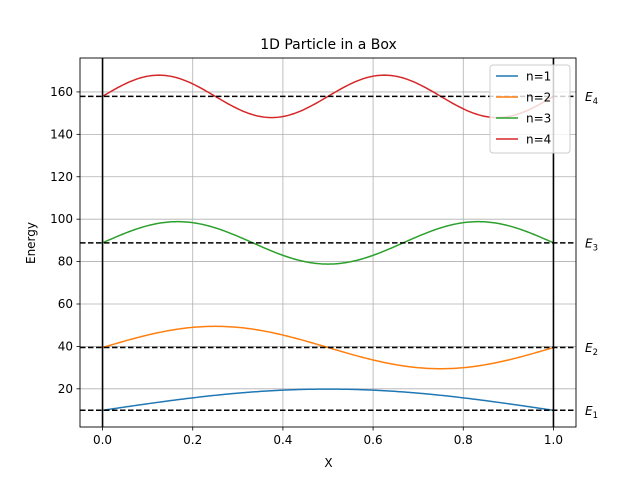 Image resolution: width=640 pixels, height=480 pixels. Describe the element at coordinates (192, 440) in the screenshot. I see `x-tick-label-1: 0.2` at that location.